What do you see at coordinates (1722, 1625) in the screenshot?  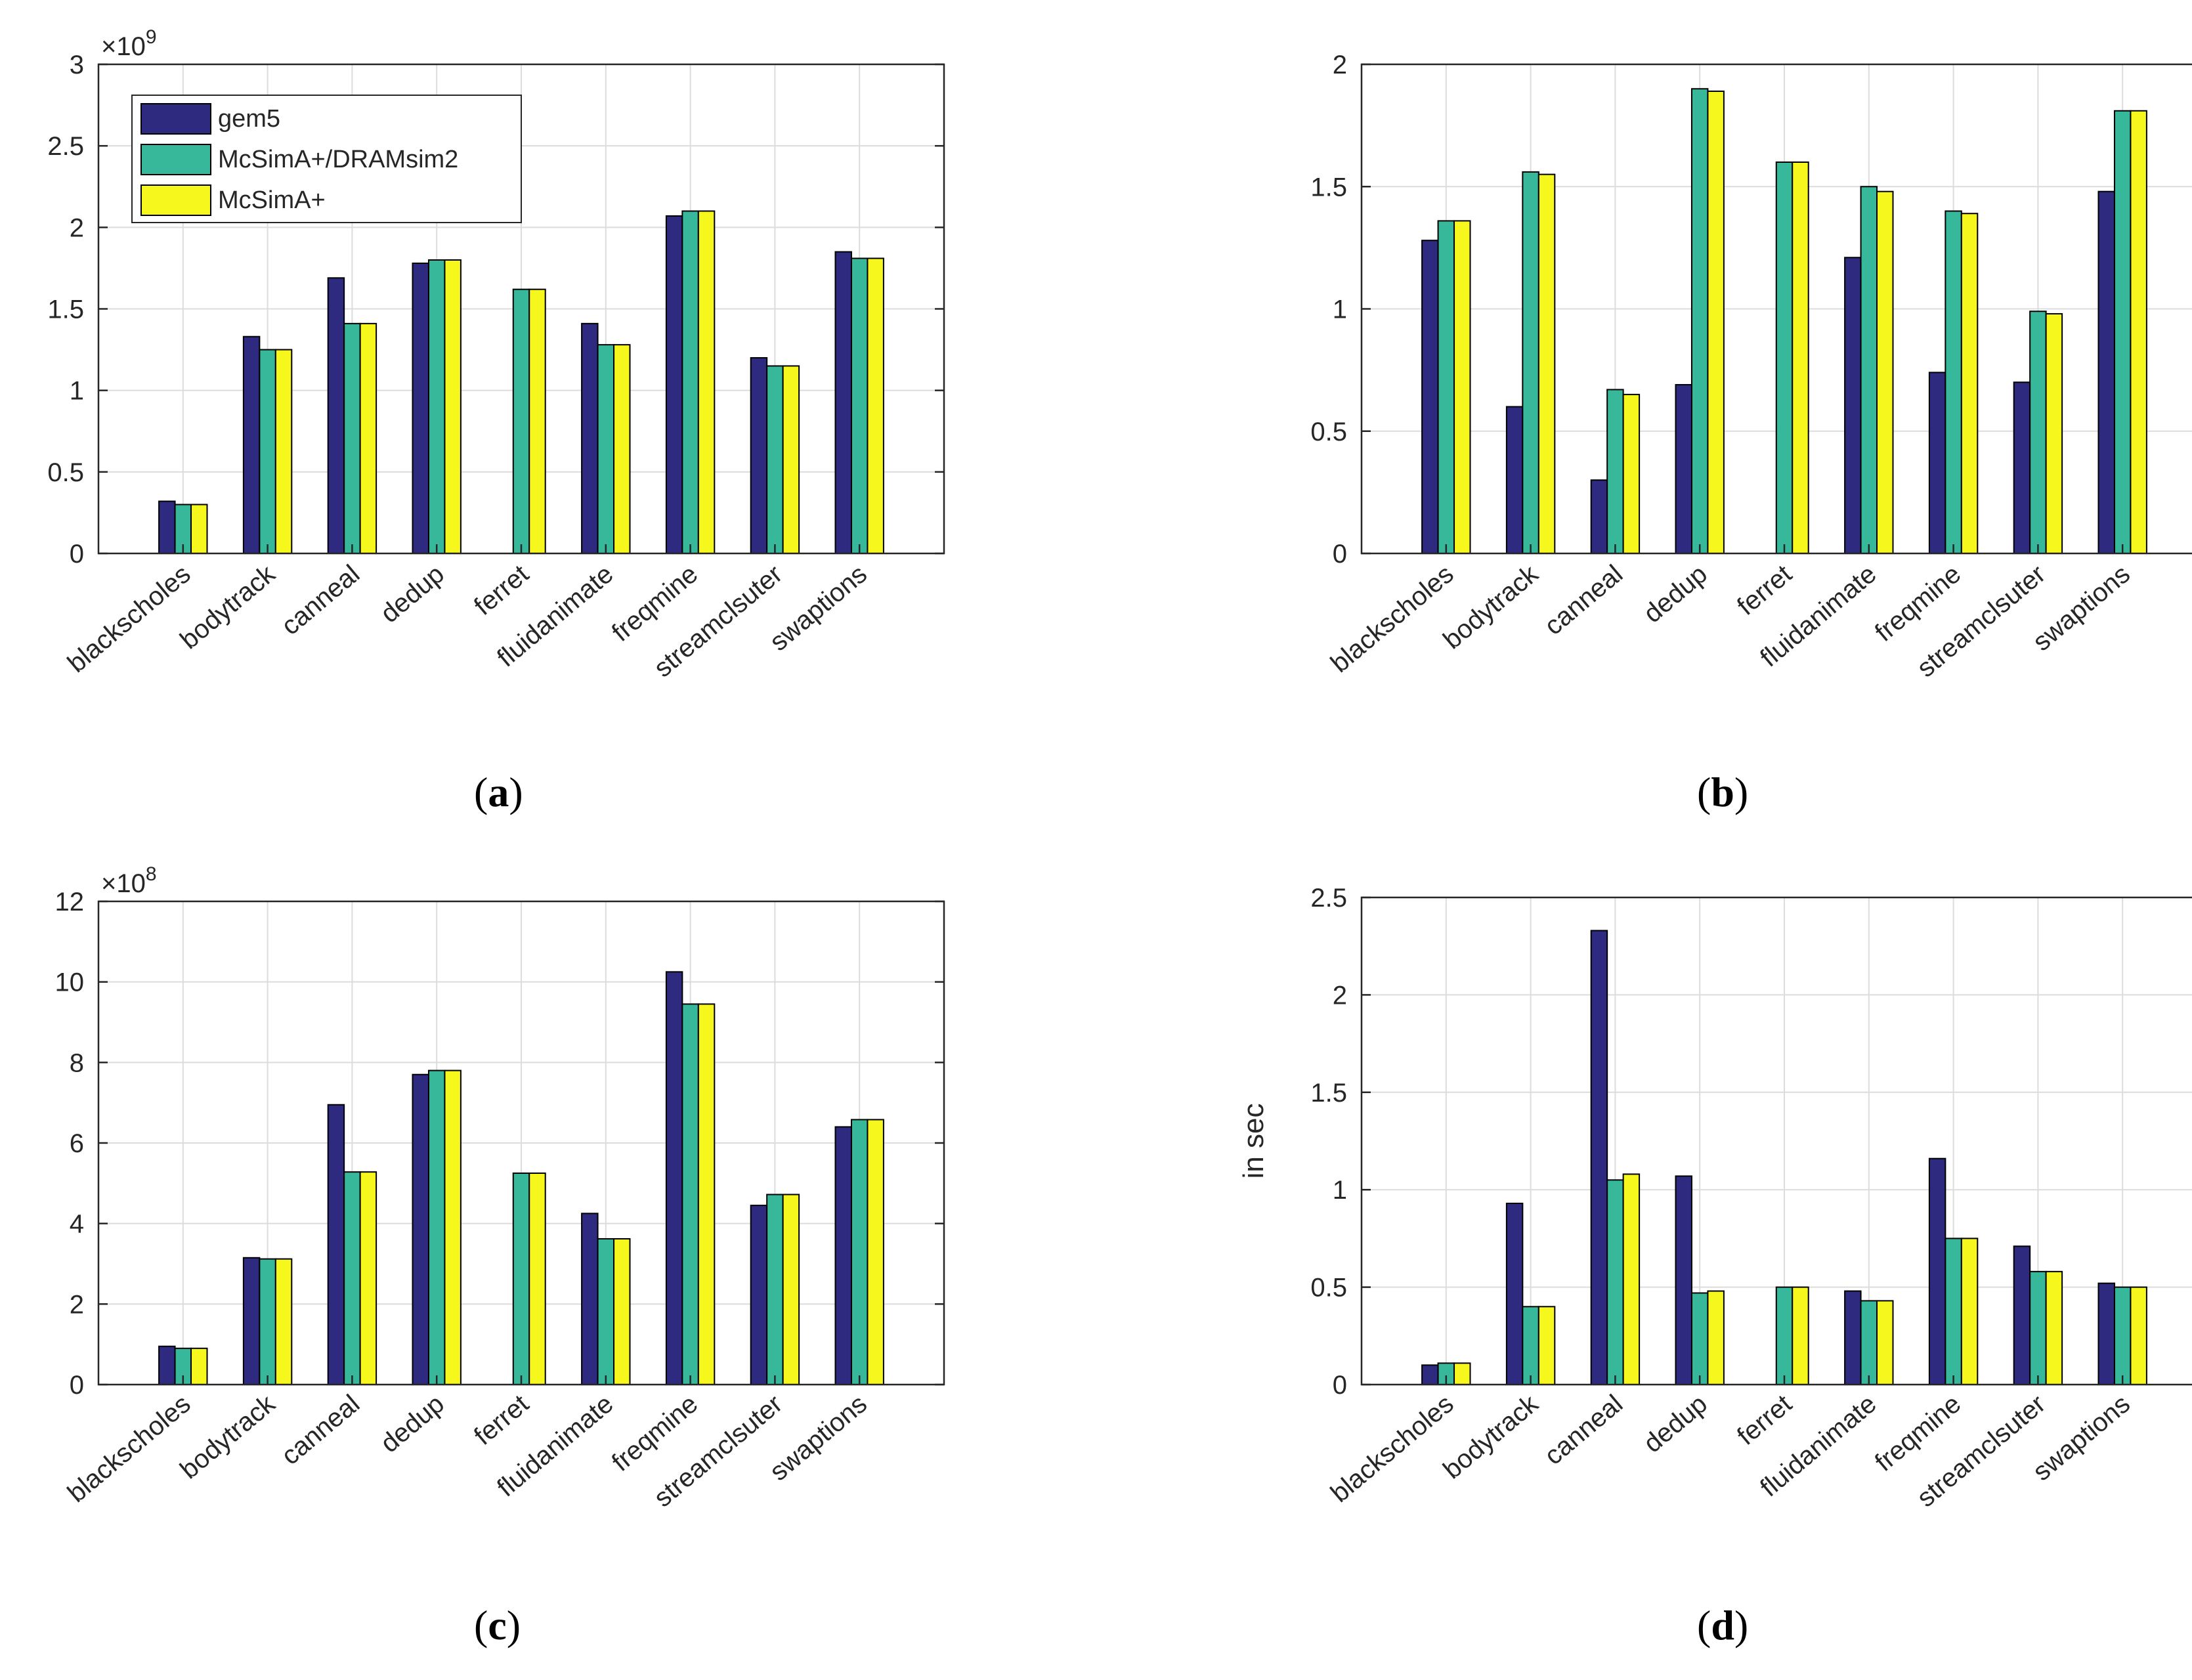 I see `caption-d-letter: d` at bounding box center [1722, 1625].